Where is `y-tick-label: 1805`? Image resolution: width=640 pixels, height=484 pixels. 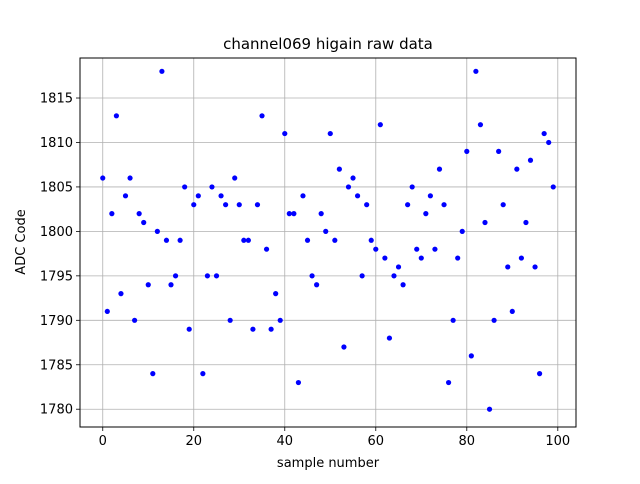
y-tick-label: 1805 is located at coordinates (56, 187).